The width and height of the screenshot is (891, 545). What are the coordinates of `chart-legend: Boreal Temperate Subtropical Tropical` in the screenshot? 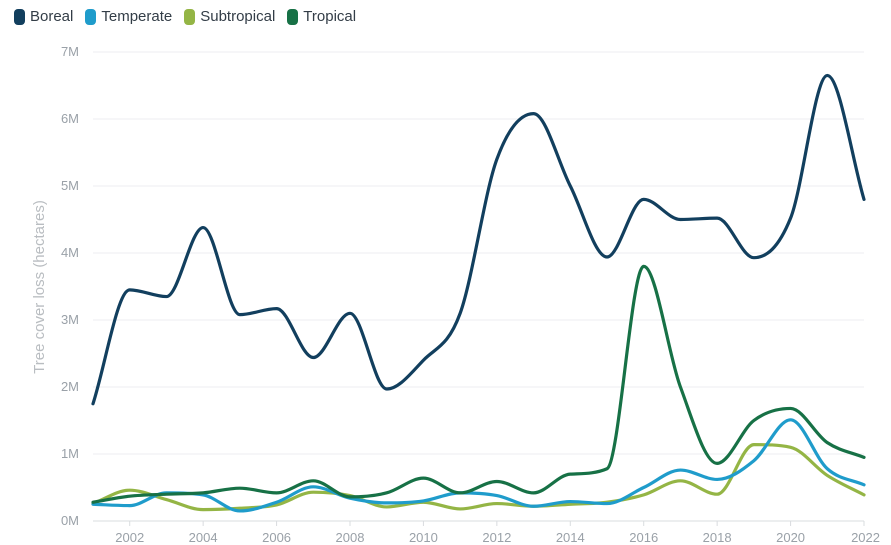 It's located at (191, 16).